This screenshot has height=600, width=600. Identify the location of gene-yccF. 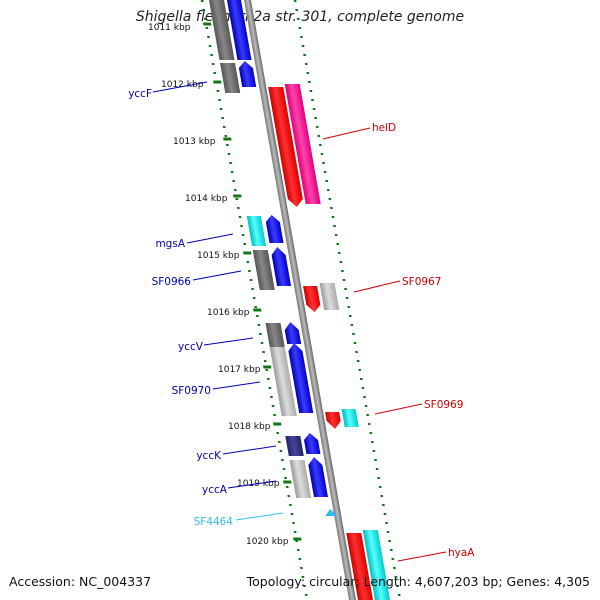
(247, 74).